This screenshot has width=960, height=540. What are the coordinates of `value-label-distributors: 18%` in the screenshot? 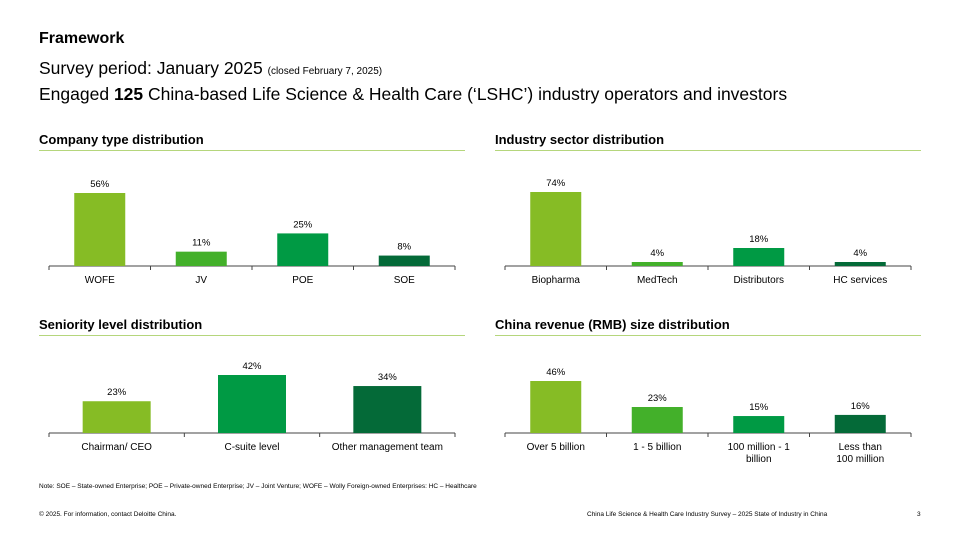 It's located at (759, 239).